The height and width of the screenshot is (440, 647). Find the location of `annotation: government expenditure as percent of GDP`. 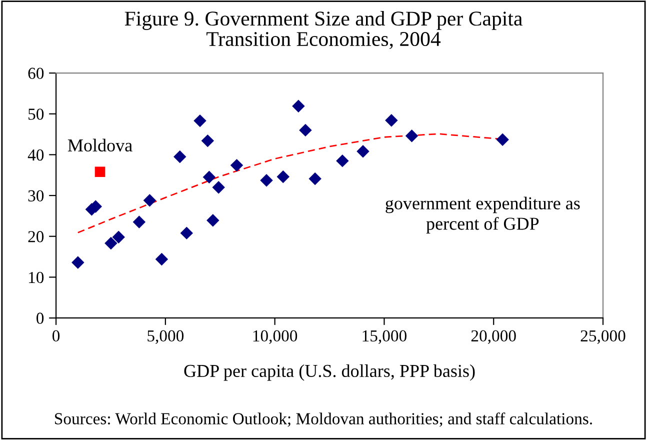

annotation: government expenditure as percent of GDP is located at coordinates (483, 215).